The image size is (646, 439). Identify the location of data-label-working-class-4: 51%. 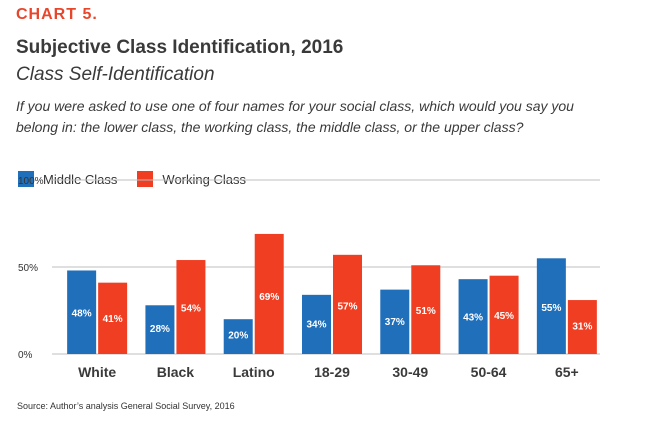
(426, 311).